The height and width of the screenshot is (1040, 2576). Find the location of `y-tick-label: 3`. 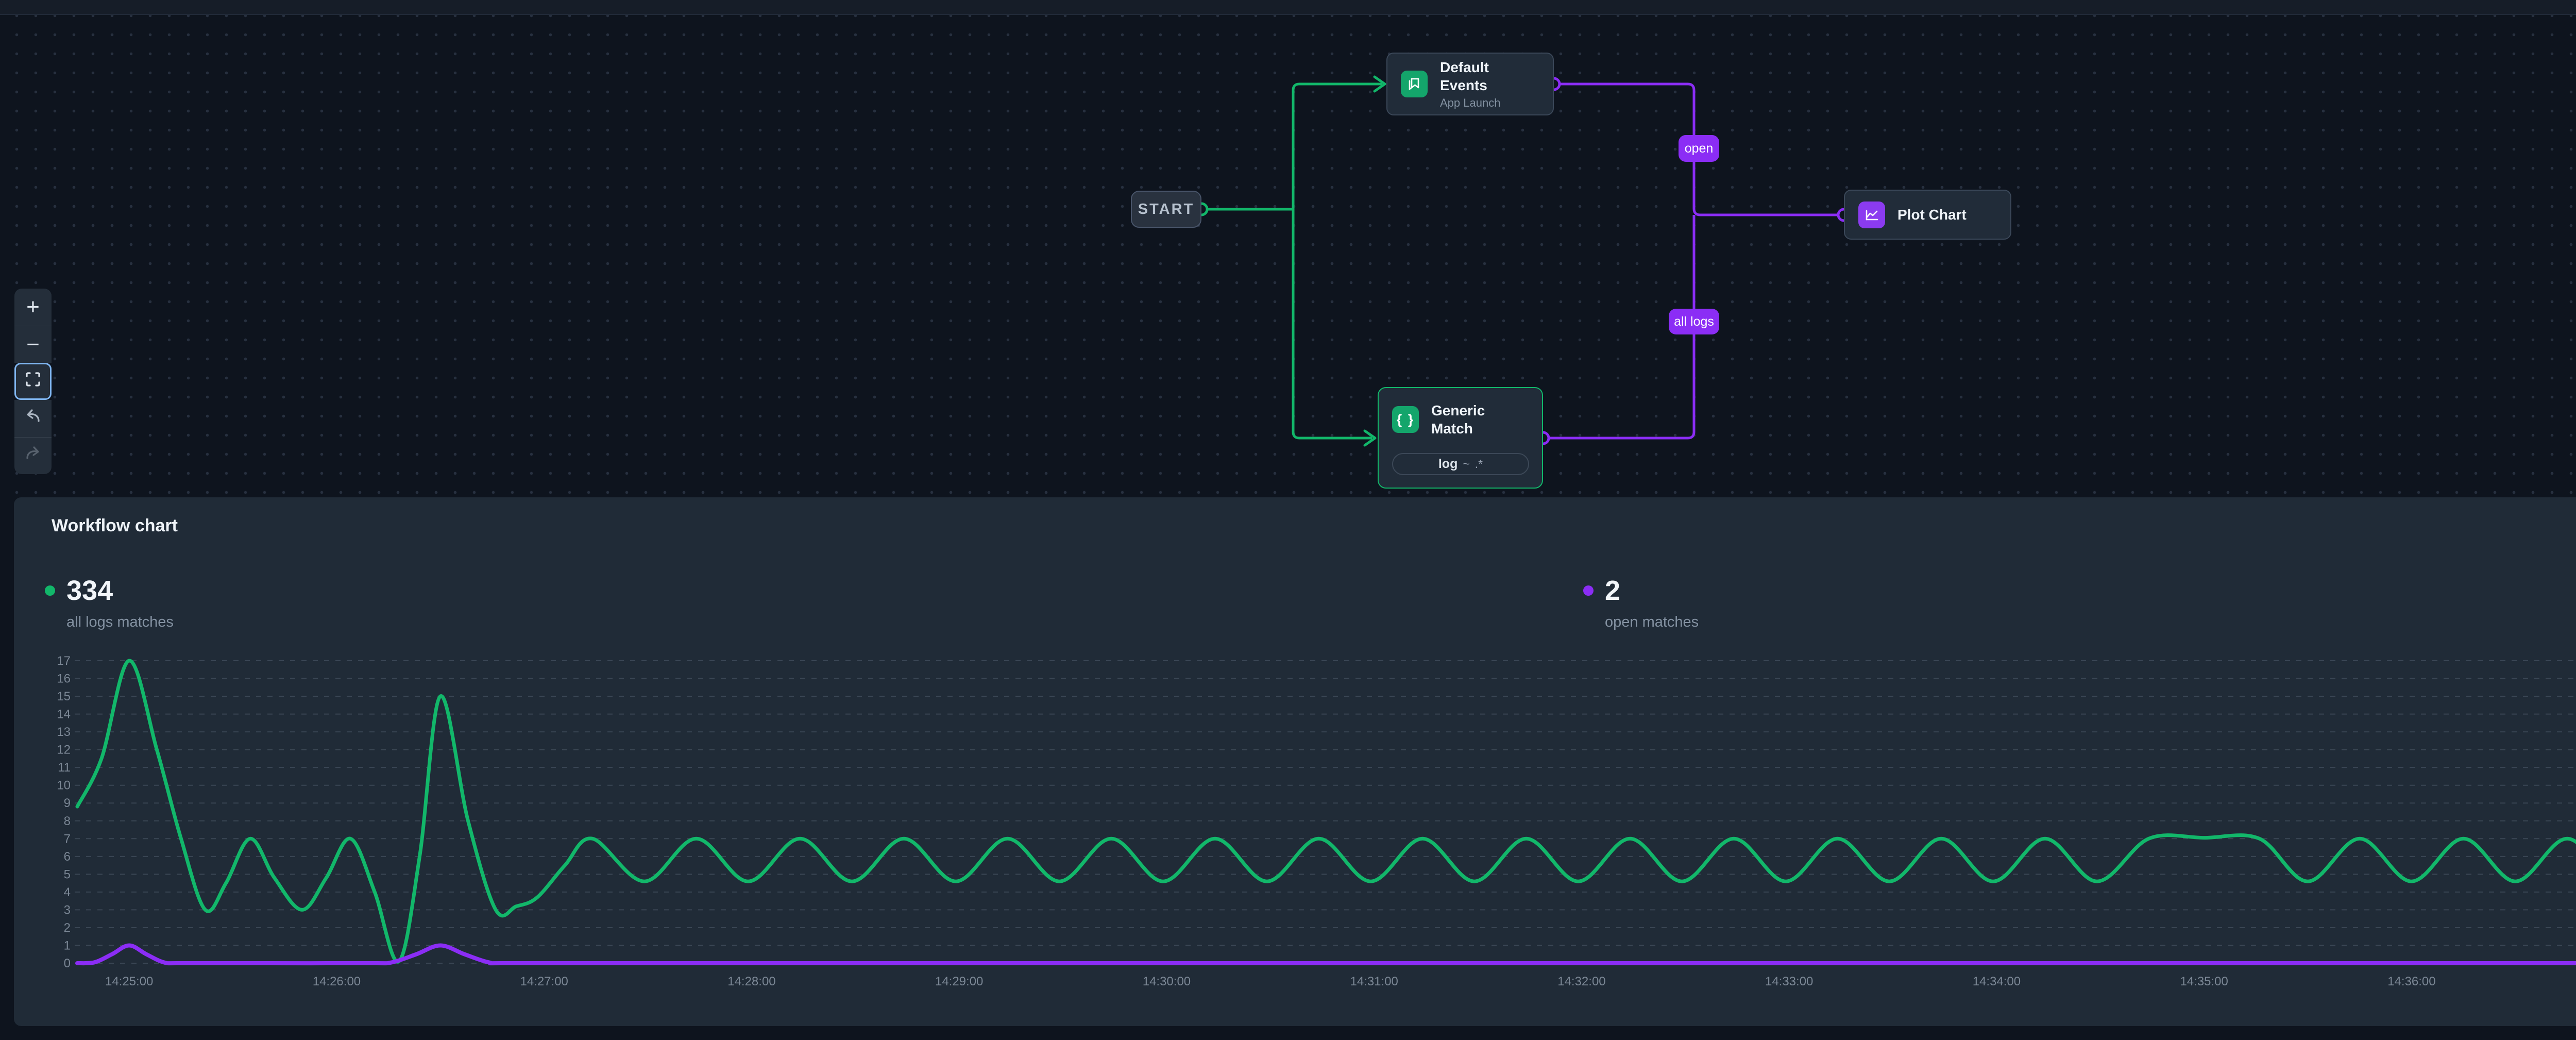

y-tick-label: 3 is located at coordinates (67, 910).